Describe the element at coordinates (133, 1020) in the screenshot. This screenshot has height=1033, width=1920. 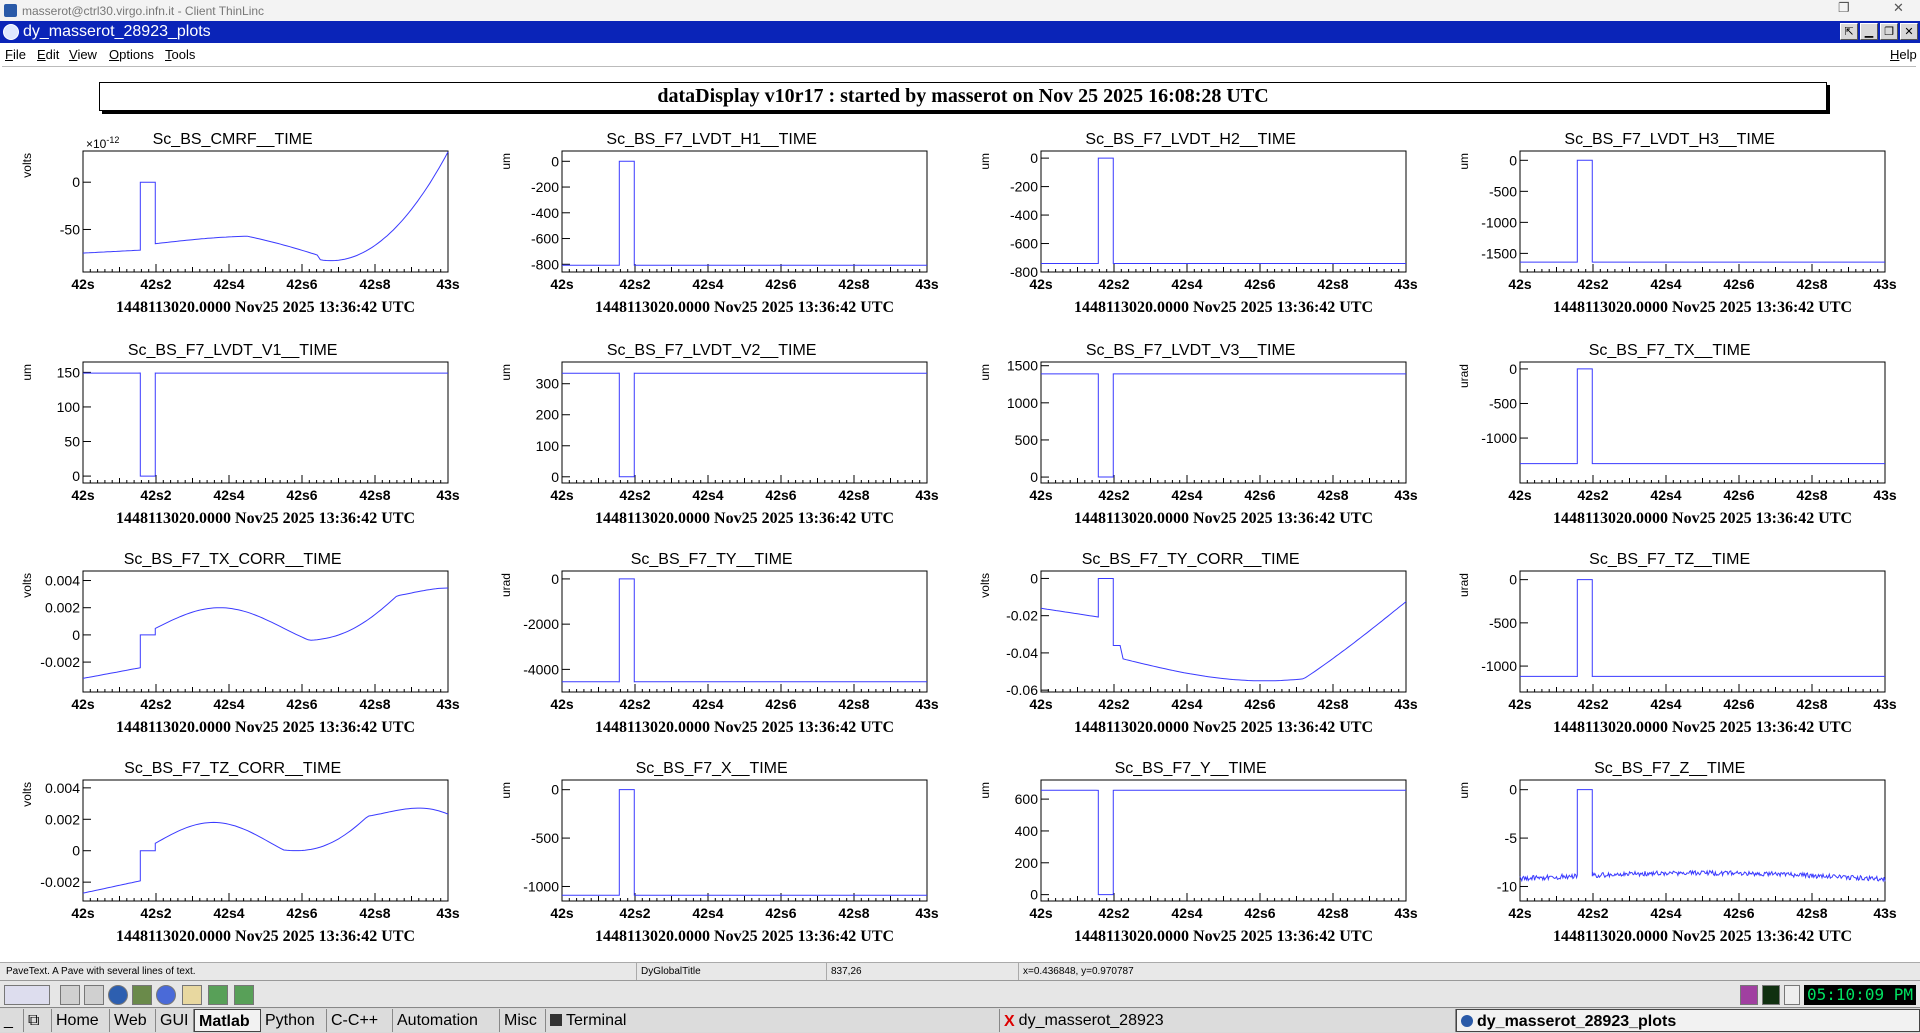
I see `workspace-web: Web` at that location.